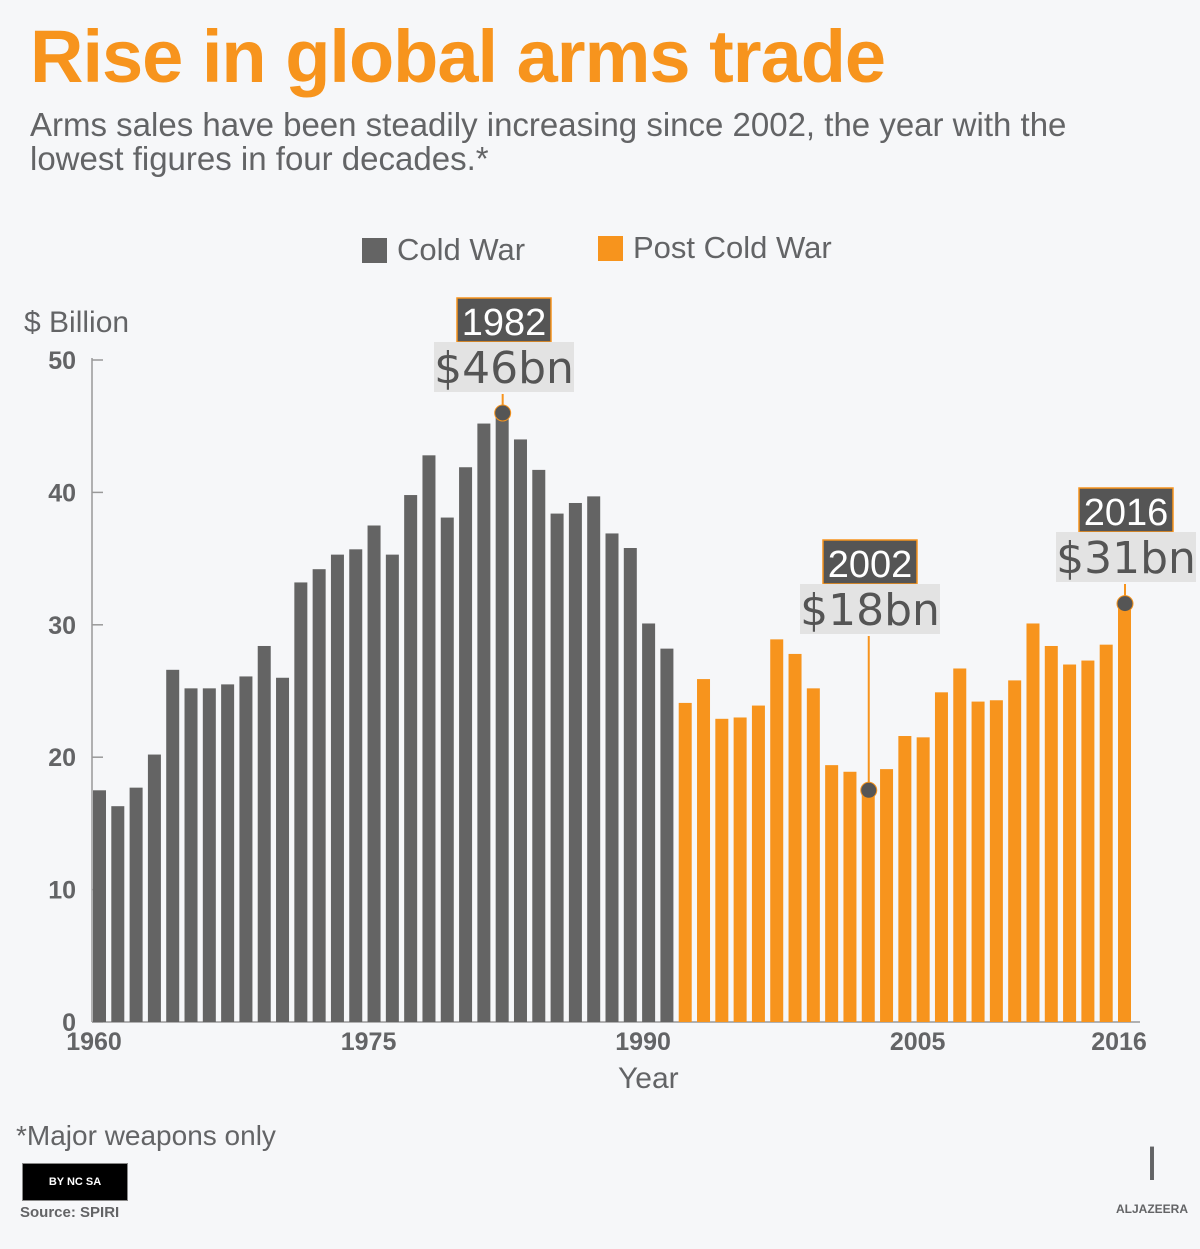 The width and height of the screenshot is (1200, 1249). I want to click on bar-1970, so click(283, 849).